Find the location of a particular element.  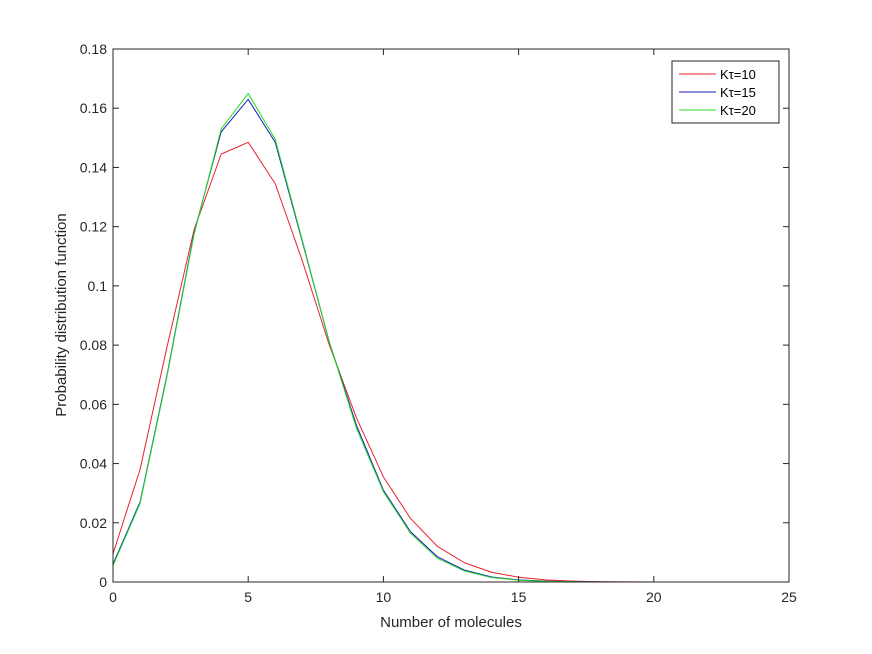

y-tick-label: 0.18 is located at coordinates (93, 49).